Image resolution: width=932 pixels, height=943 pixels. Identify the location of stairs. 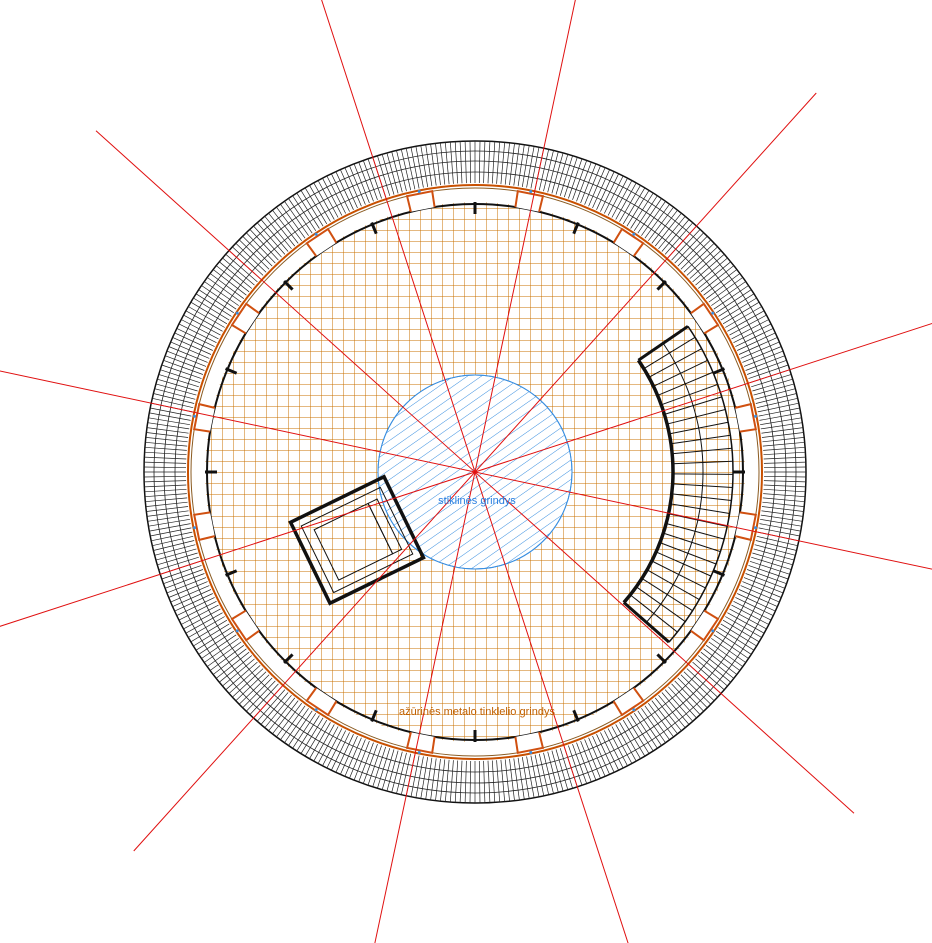
(678, 484).